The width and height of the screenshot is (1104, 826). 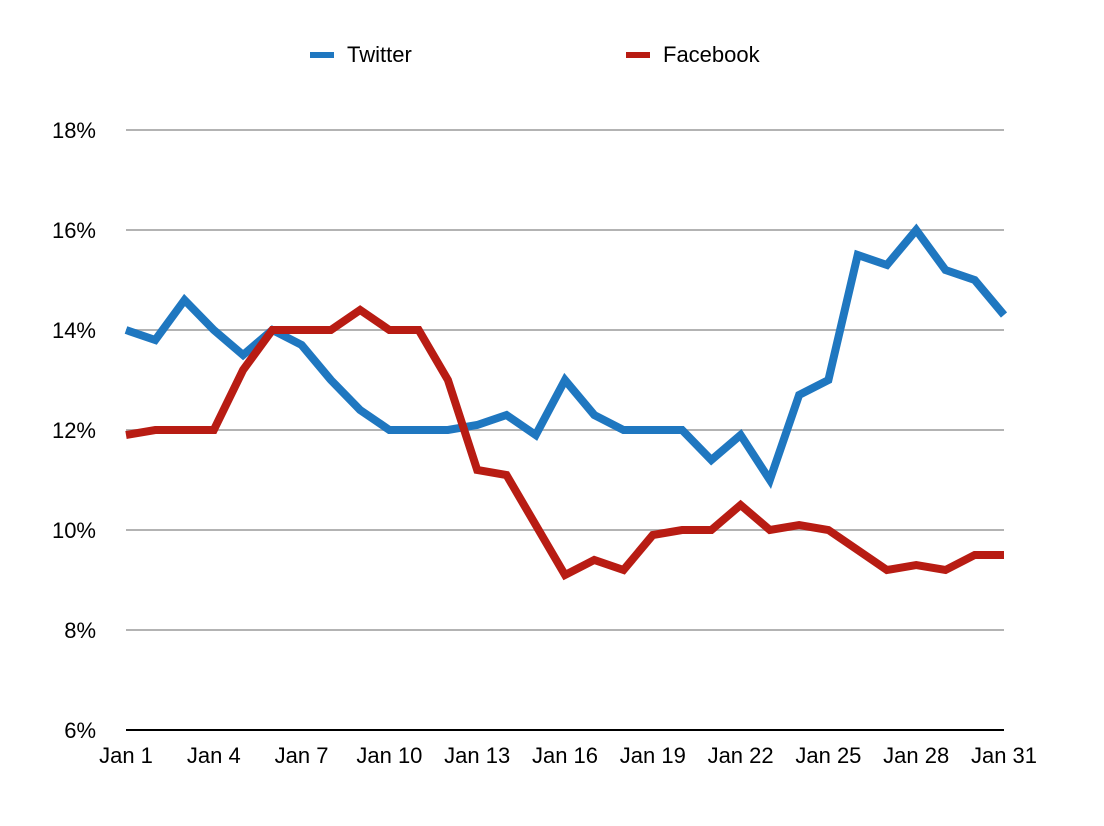 What do you see at coordinates (74, 230) in the screenshot?
I see `y-tick-label: 16%` at bounding box center [74, 230].